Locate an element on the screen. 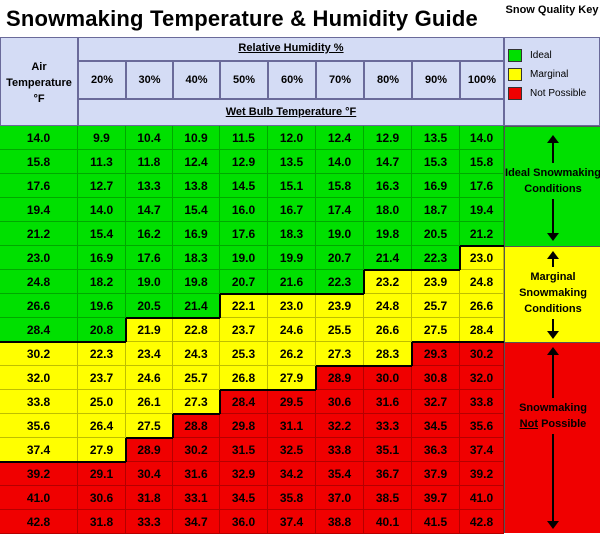 The height and width of the screenshot is (534, 600). wet-bulb-cell: 30.8 is located at coordinates (436, 378).